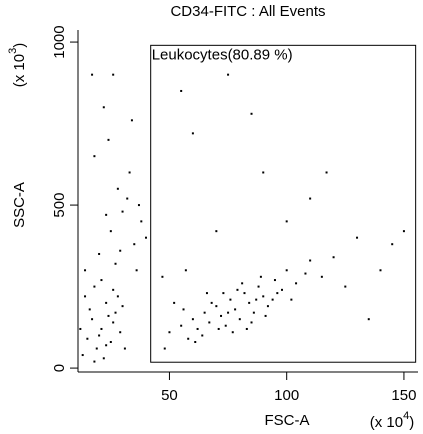 Image resolution: width=423 pixels, height=434 pixels. I want to click on y-tick-label: 1000, so click(59, 41).